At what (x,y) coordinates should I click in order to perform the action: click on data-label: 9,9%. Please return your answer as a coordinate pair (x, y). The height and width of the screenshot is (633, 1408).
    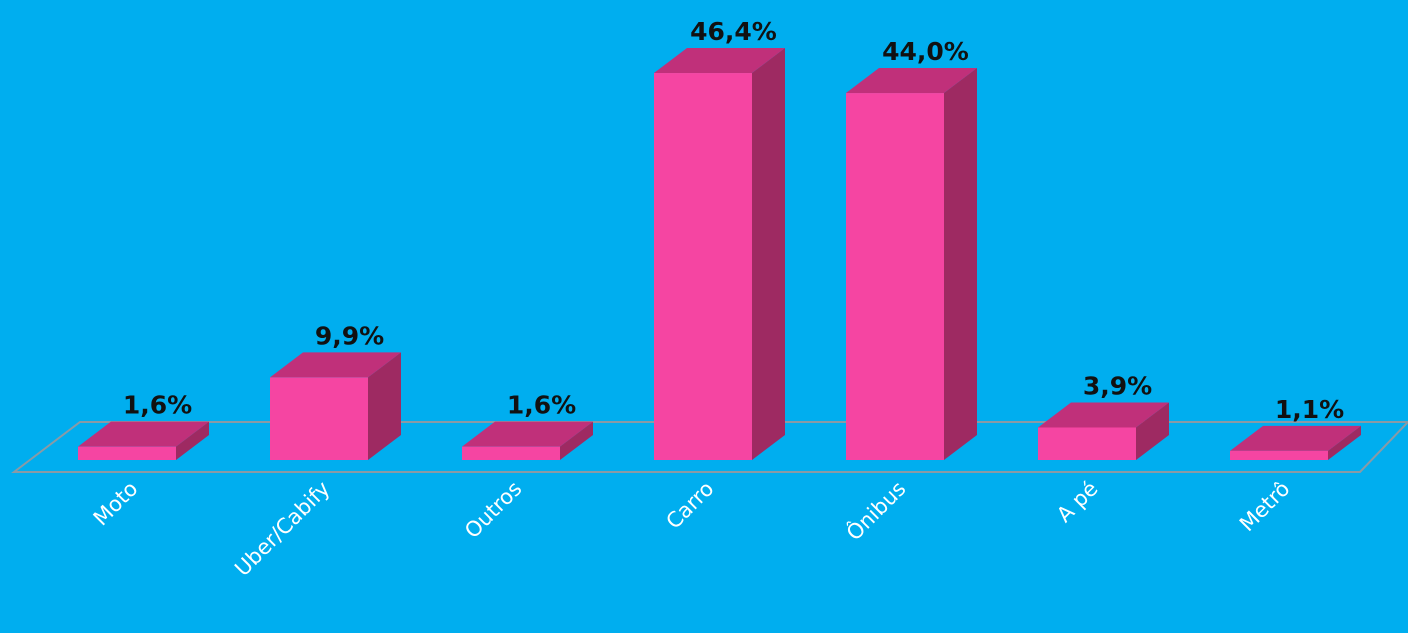
    Looking at the image, I should click on (349, 335).